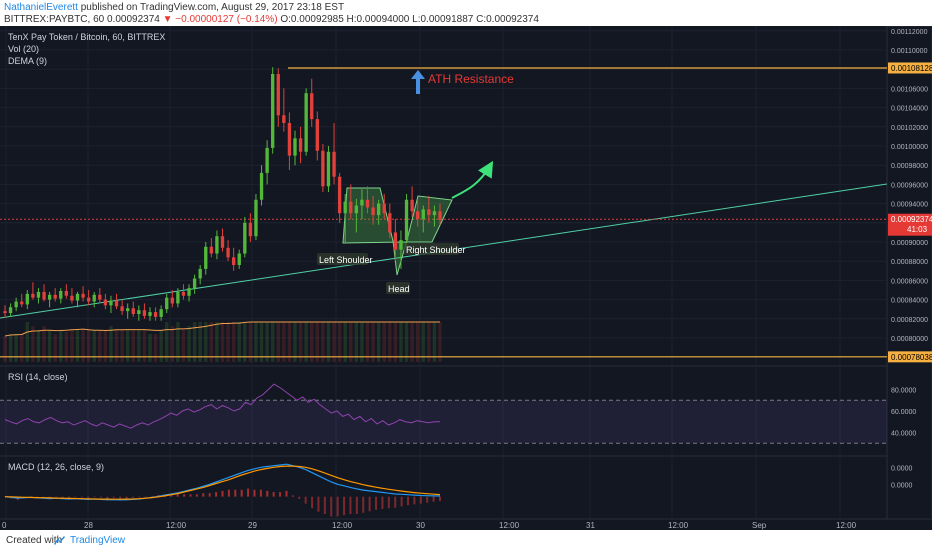 Image resolution: width=932 pixels, height=550 pixels. Describe the element at coordinates (590, 525) in the screenshot. I see `time-tick-label: 31` at that location.